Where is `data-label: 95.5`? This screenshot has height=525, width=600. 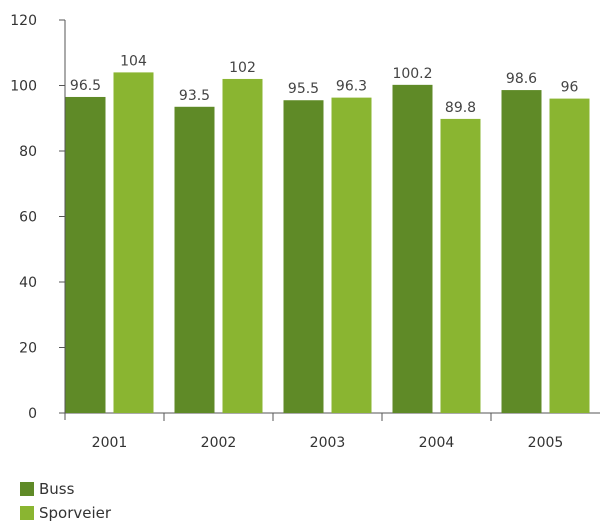
data-label: 95.5 is located at coordinates (303, 89).